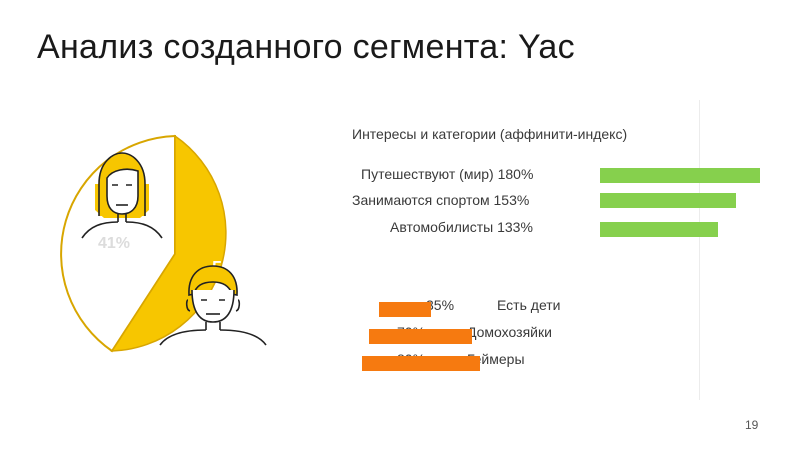  What do you see at coordinates (306, 47) in the screenshot?
I see `slide-title: Анализ созданного сегмента: Yac` at bounding box center [306, 47].